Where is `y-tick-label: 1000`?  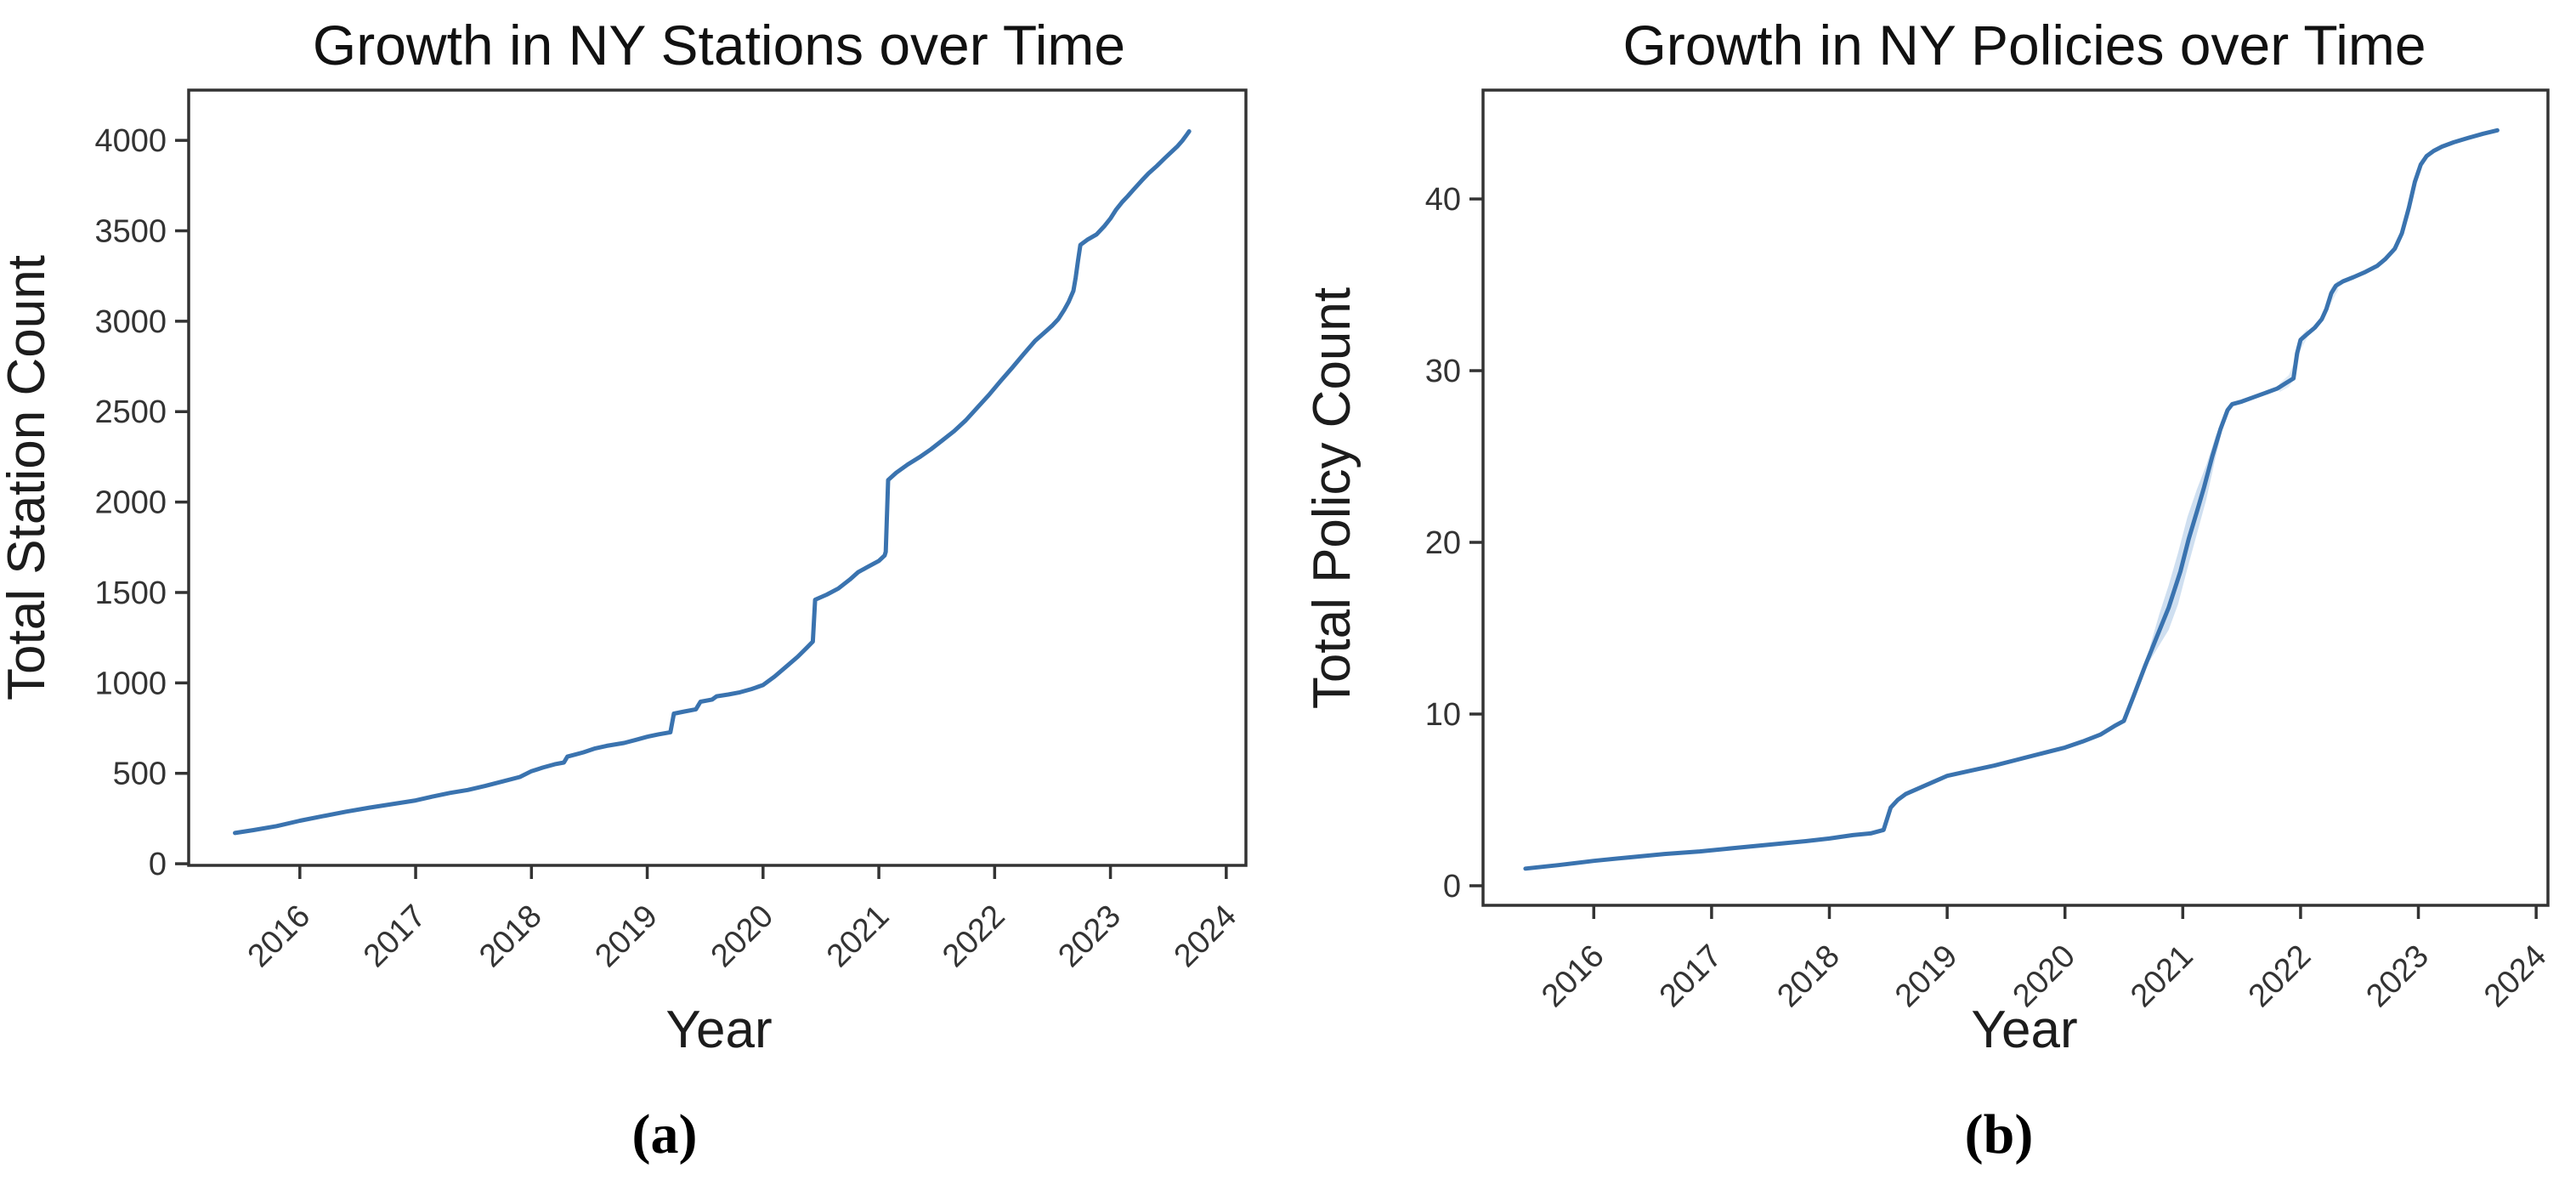 y-tick-label: 1000 is located at coordinates (130, 683).